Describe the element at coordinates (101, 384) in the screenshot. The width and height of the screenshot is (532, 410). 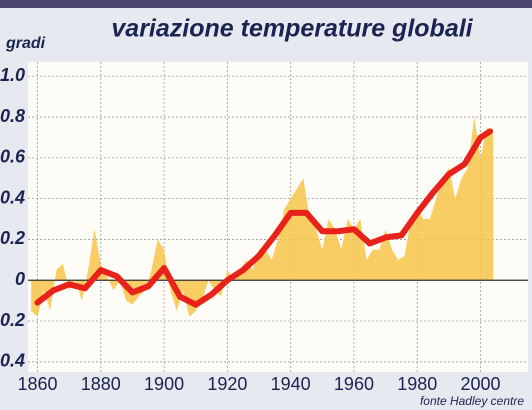
I see `x-tick-label: 1880` at that location.